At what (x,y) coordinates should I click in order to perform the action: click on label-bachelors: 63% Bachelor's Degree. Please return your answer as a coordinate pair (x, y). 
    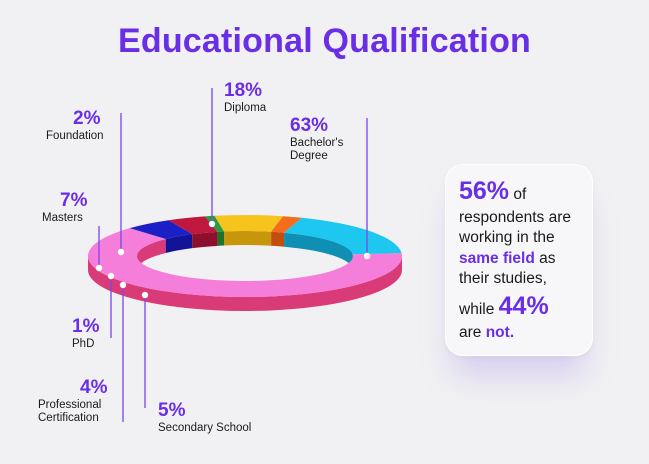
    Looking at the image, I should click on (323, 139).